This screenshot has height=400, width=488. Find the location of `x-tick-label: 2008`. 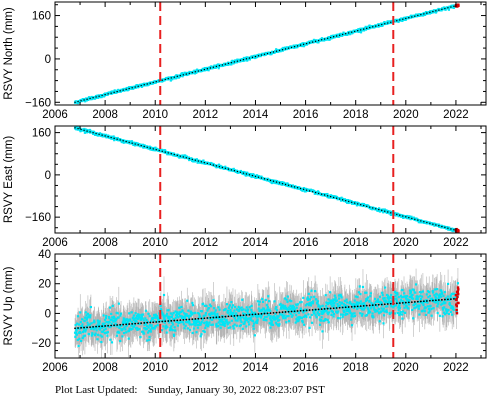

x-tick-label: 2008 is located at coordinates (105, 115).